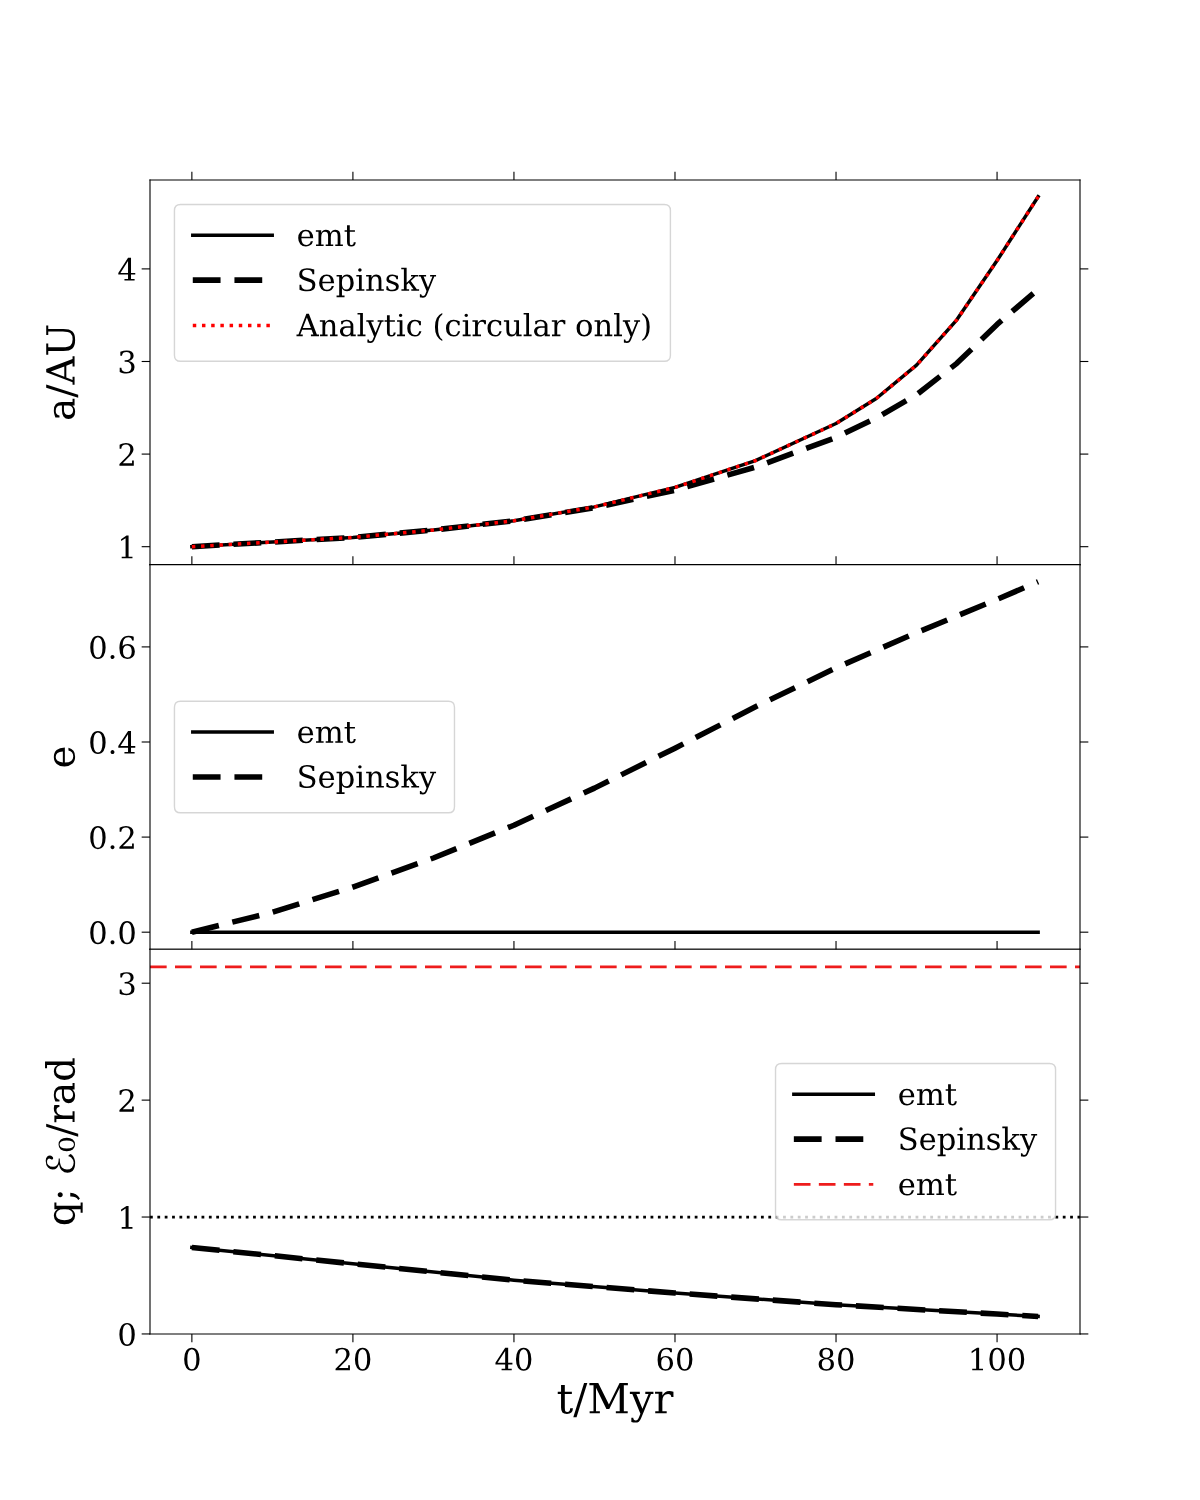 The width and height of the screenshot is (1200, 1500). What do you see at coordinates (64, 1141) in the screenshot?
I see `y-axis-title: q; ℰ₀/rad` at bounding box center [64, 1141].